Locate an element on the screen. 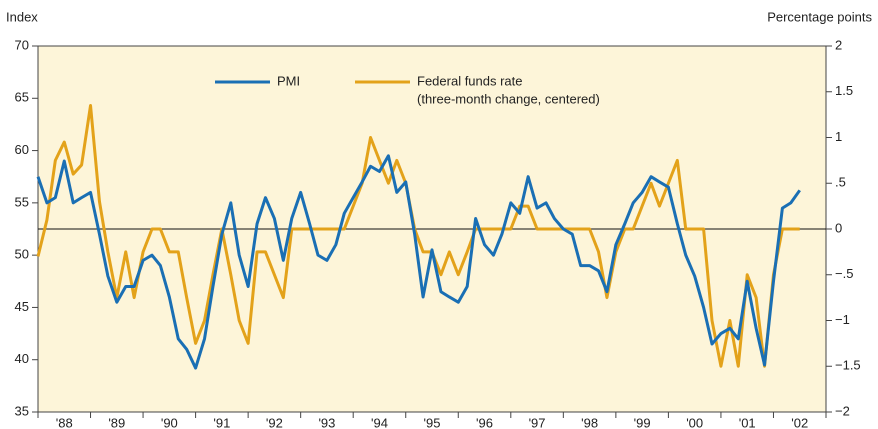 This screenshot has width=878, height=429. y2-tick-label: 1.5 is located at coordinates (844, 90).